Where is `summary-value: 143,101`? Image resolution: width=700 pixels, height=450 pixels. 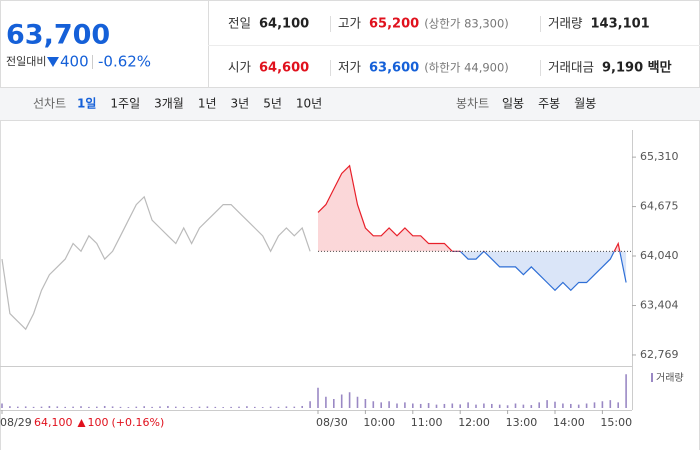 summary-value: 143,101 is located at coordinates (620, 24).